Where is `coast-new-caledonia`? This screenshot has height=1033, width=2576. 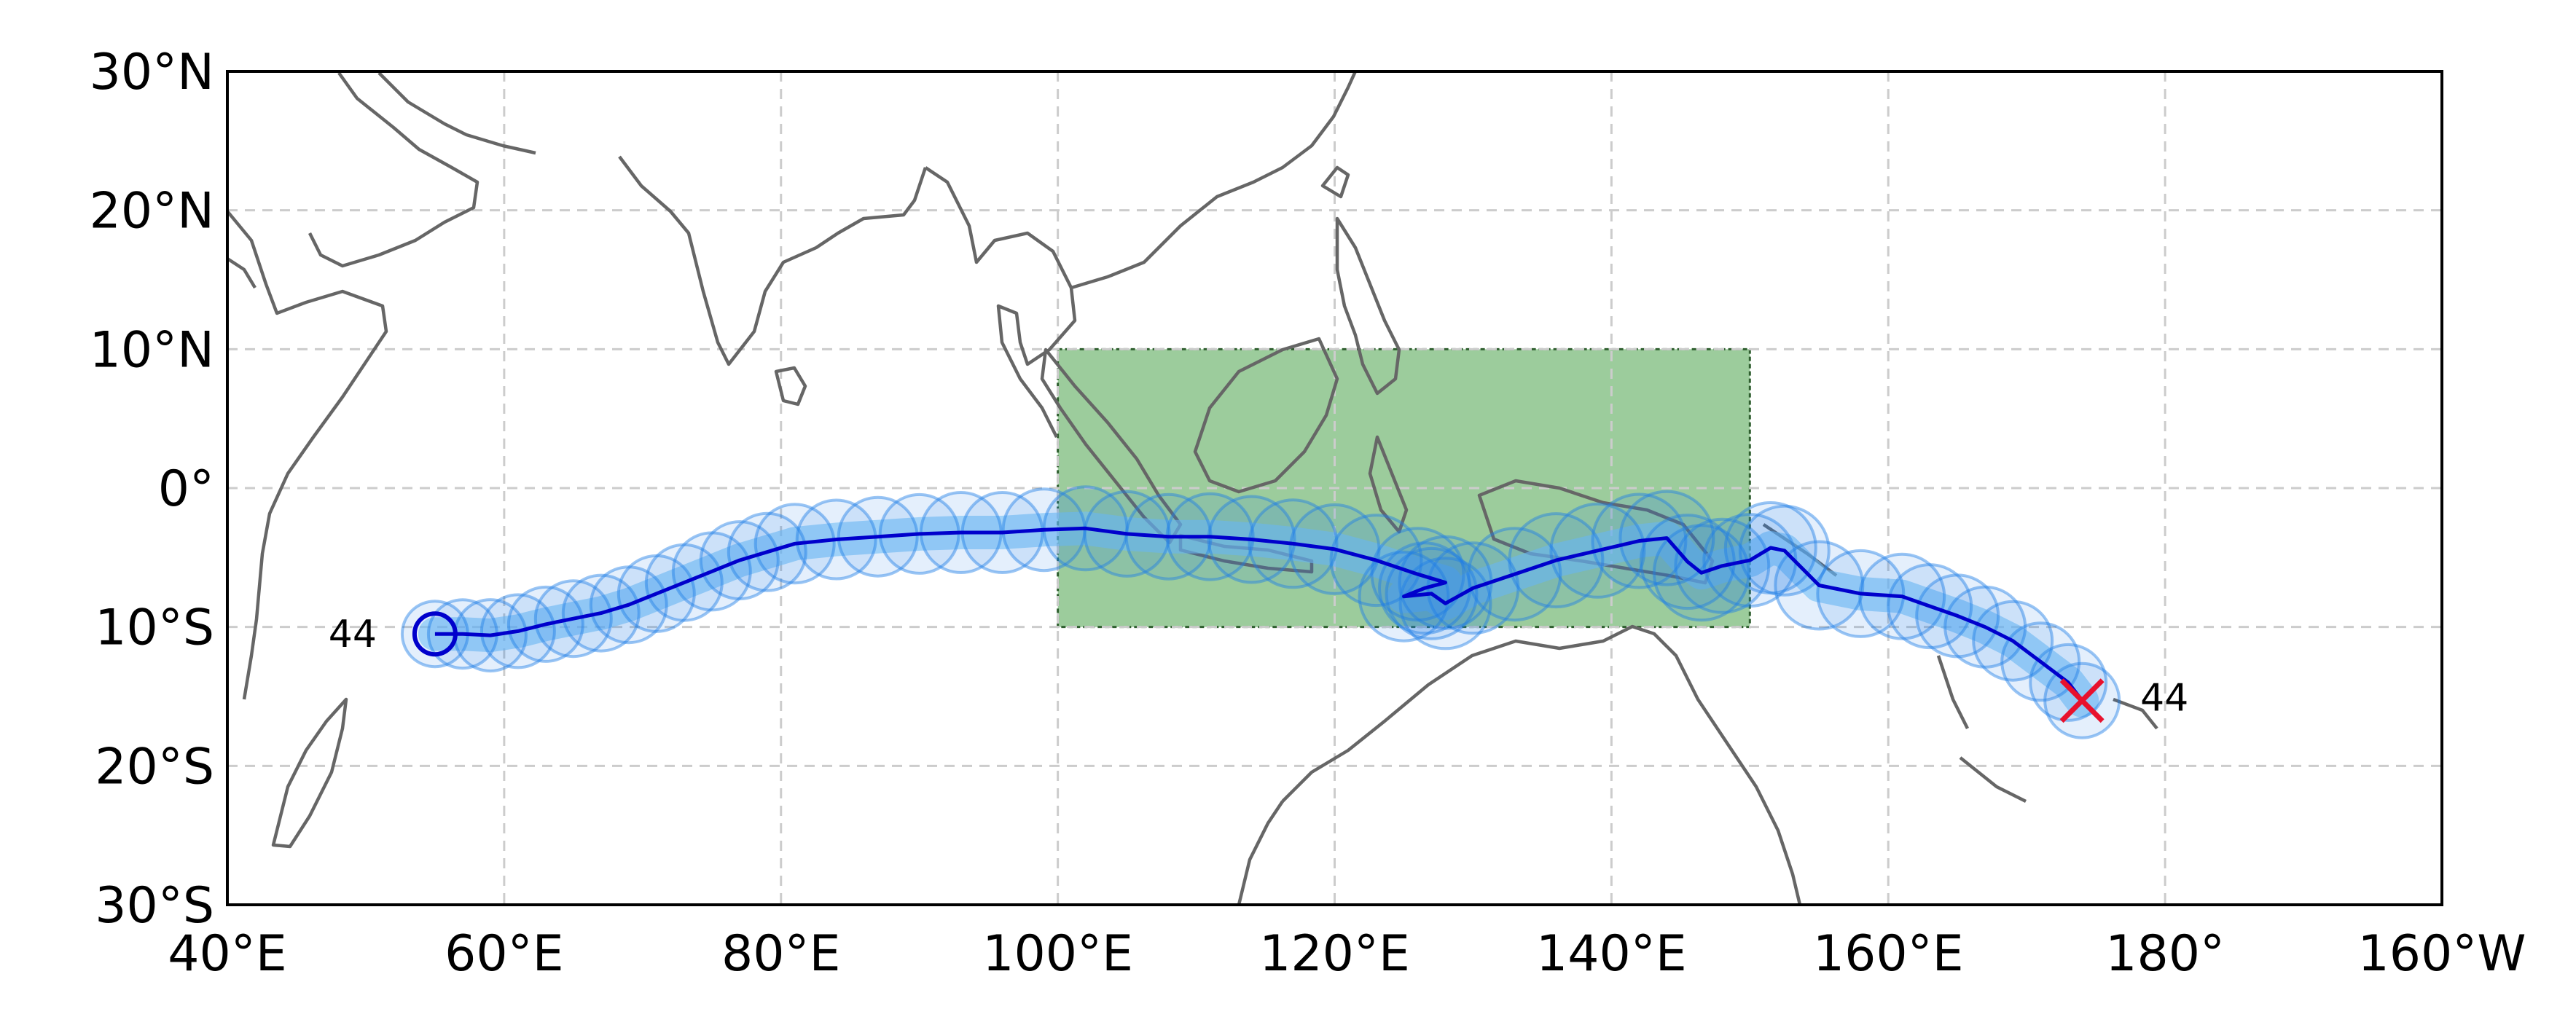
coast-new-caledonia is located at coordinates (1993, 780).